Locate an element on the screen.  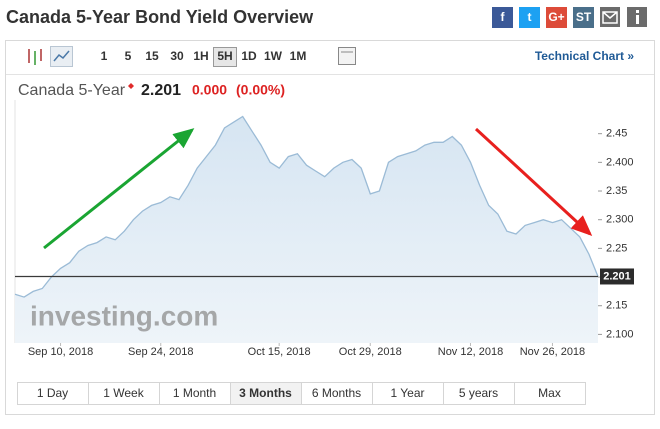
interval-button: 30 is located at coordinates (177, 56).